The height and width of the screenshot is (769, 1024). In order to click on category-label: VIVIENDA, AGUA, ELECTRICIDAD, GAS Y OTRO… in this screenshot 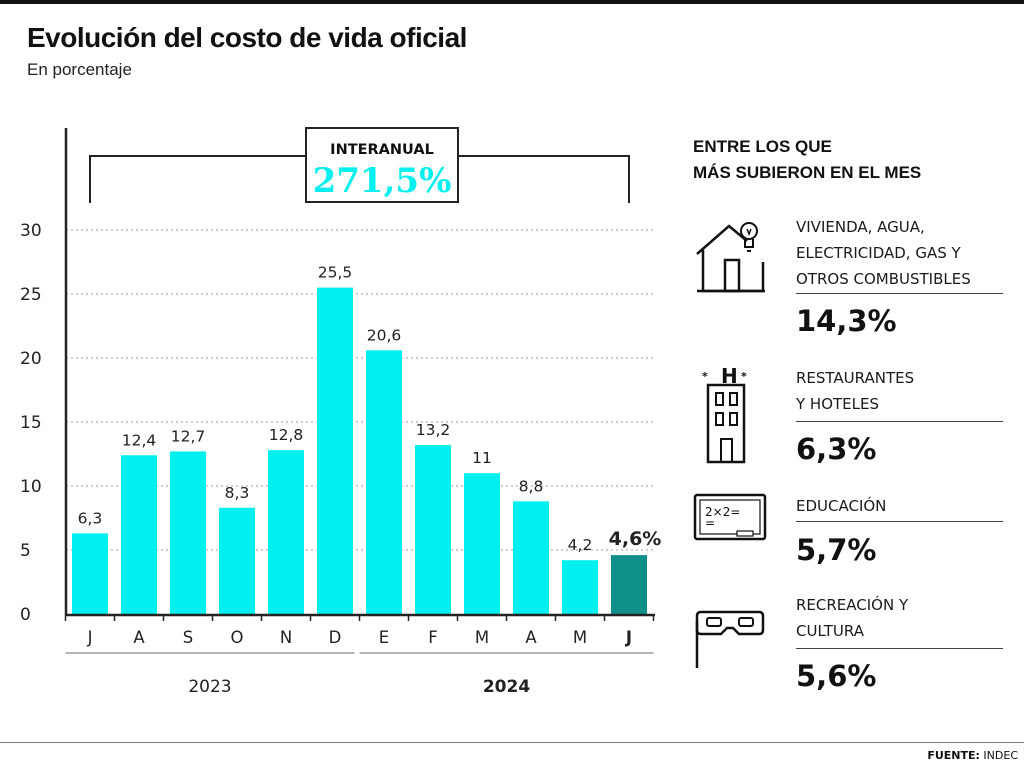, I will do `click(883, 253)`.